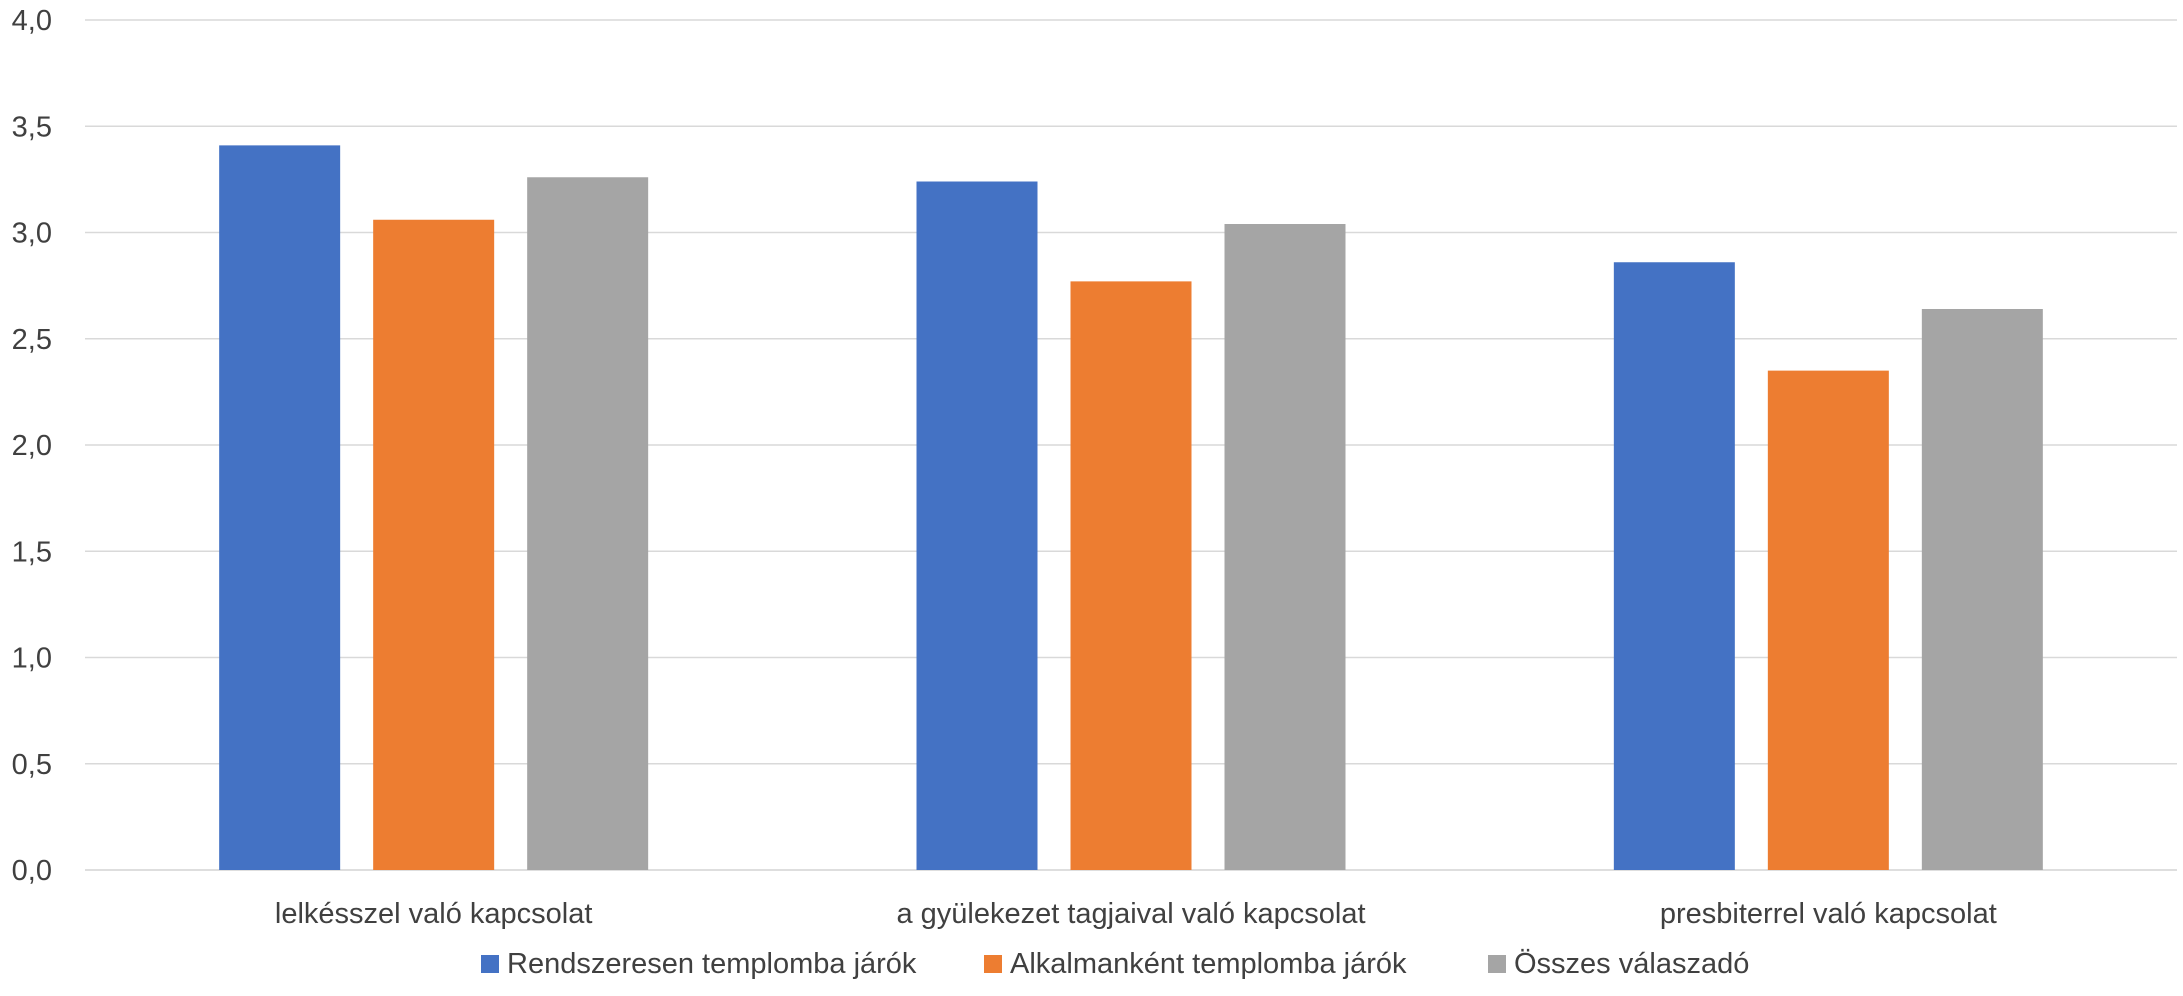  I want to click on y-axis-tick-labels: 0,0 0,5 1,0 1,5 2,0 2,5 3,0 3,5 4,0, so click(32, 446).